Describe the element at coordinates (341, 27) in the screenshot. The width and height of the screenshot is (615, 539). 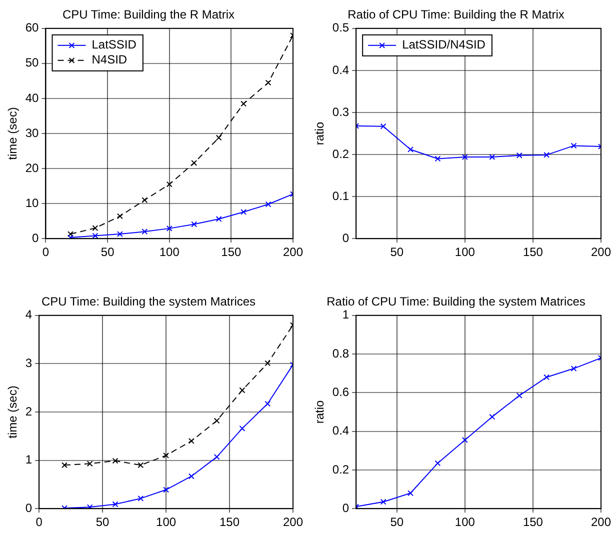
I see `y-tick-label: 0.5` at that location.